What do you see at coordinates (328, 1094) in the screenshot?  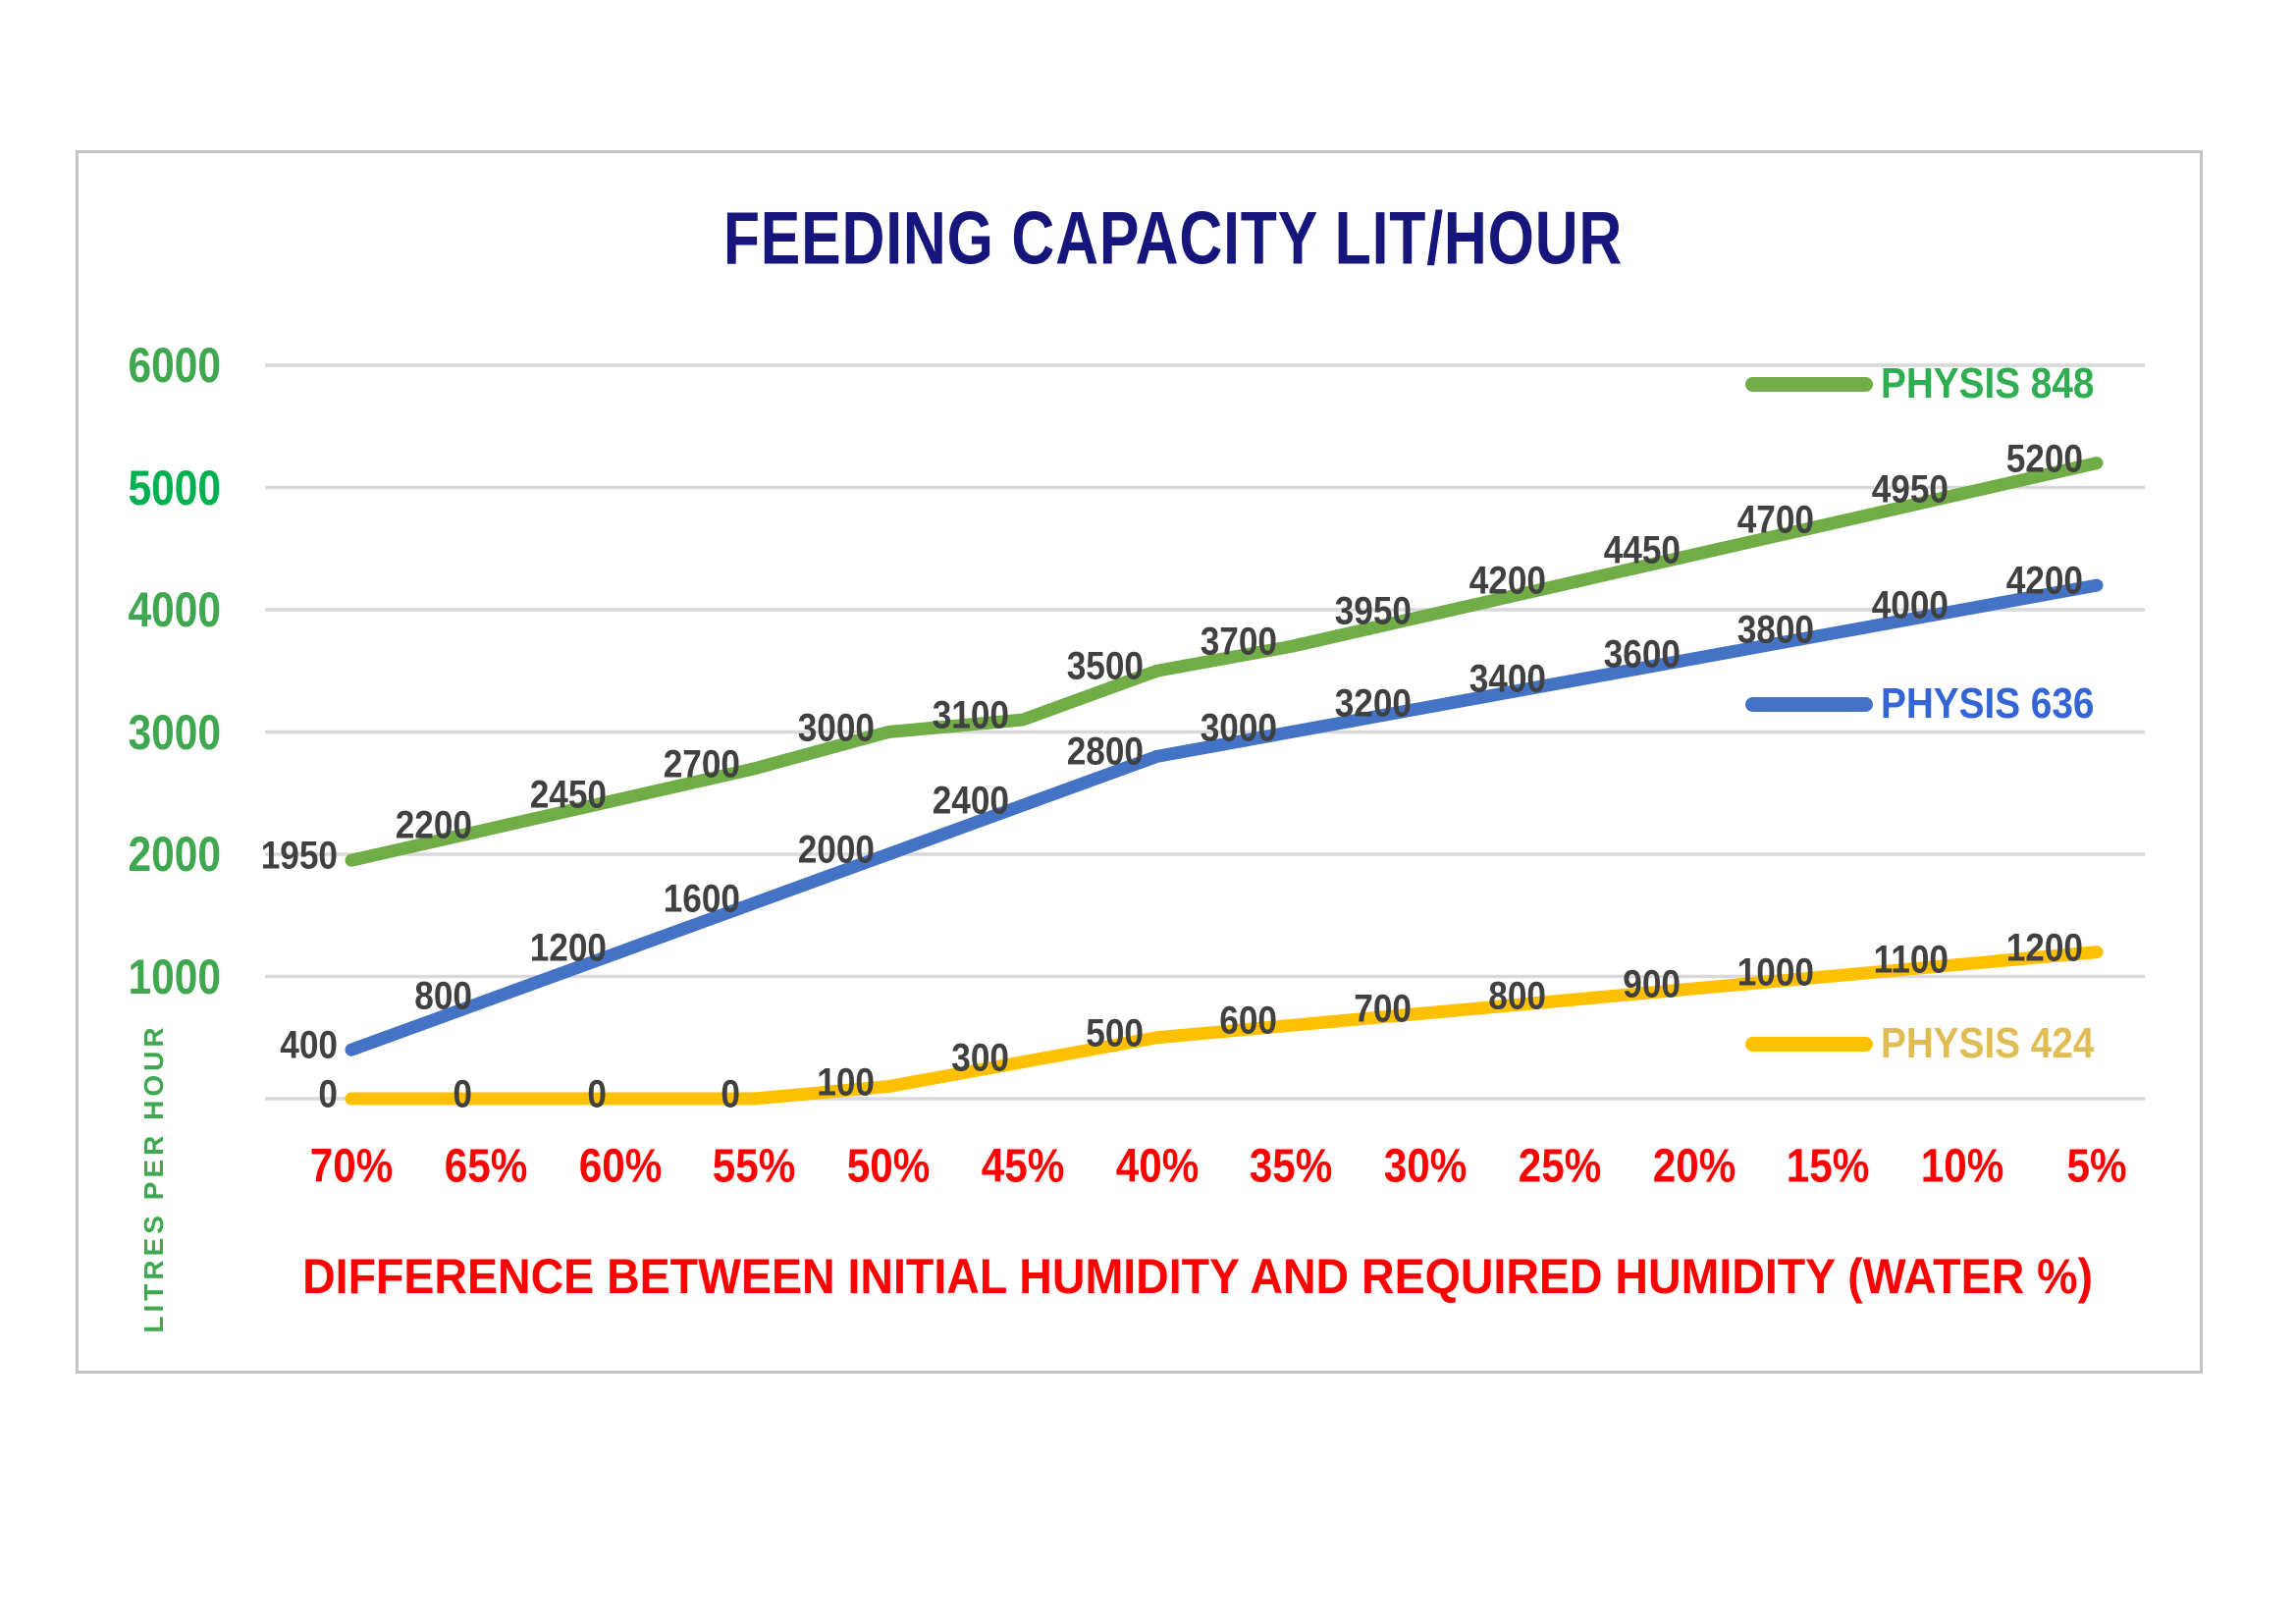 I see `data-label-physis-424-70pct: 0` at bounding box center [328, 1094].